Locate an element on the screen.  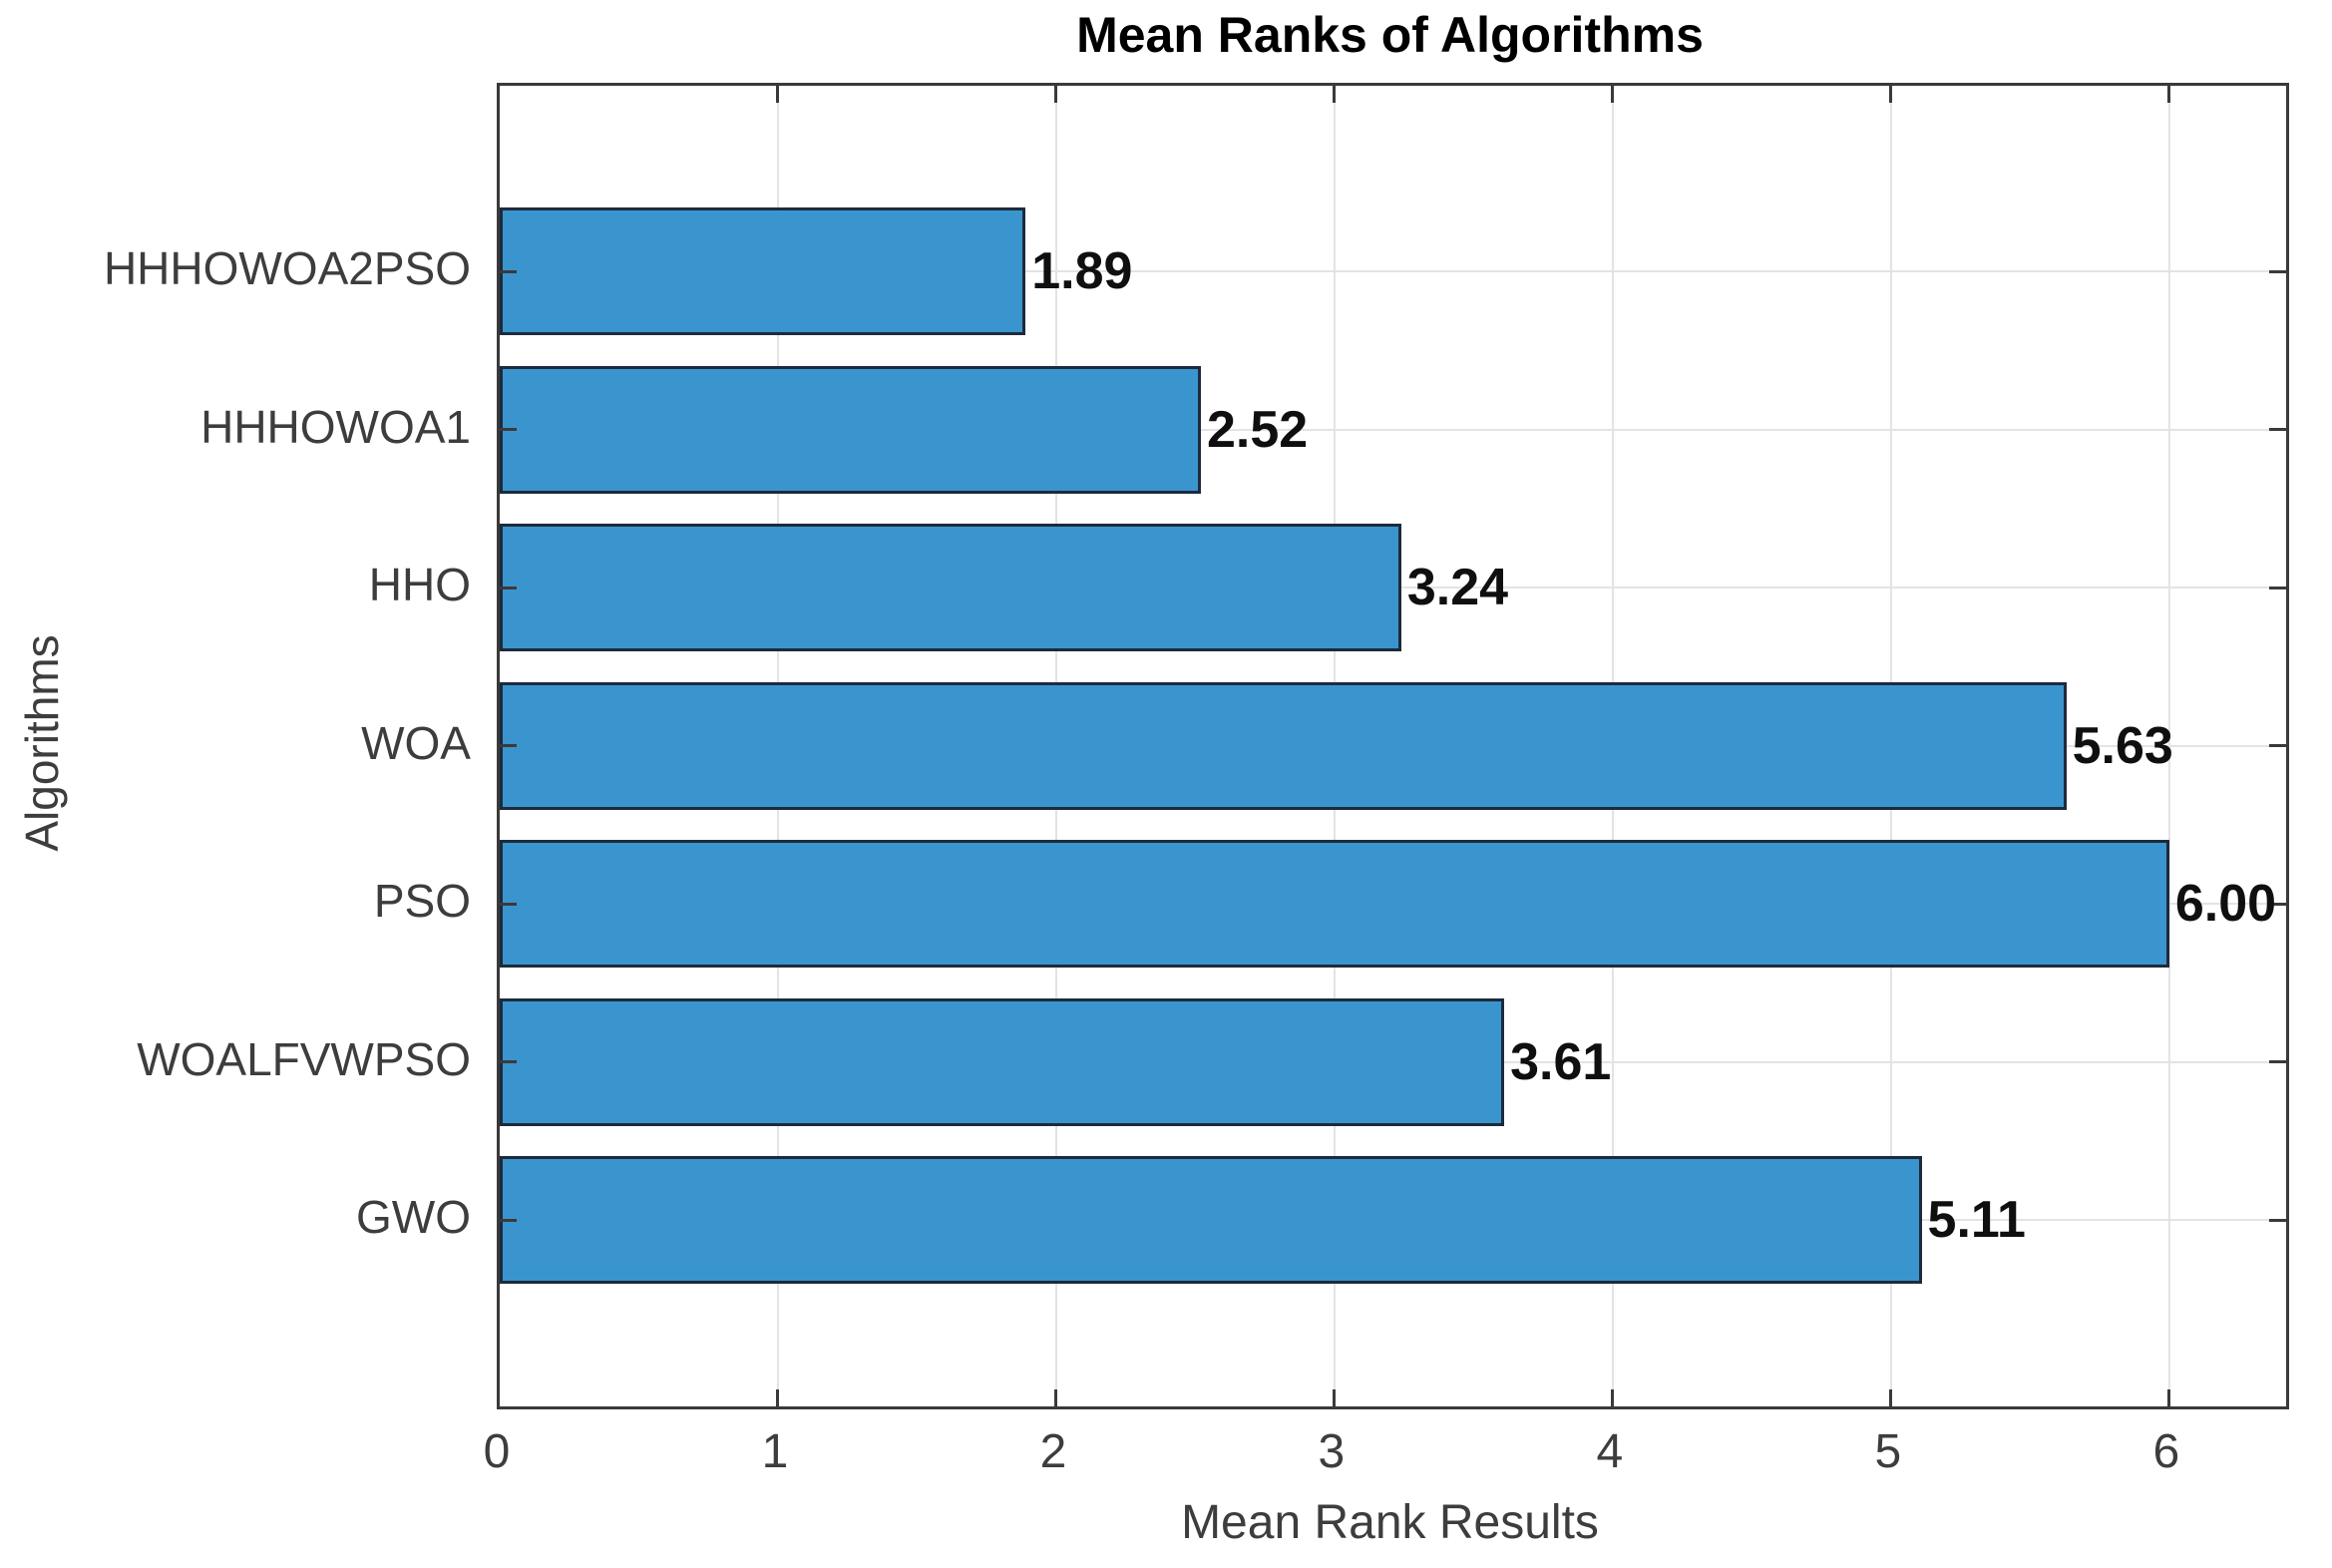
bar-HHHOWOA2PSO is located at coordinates (763, 271).